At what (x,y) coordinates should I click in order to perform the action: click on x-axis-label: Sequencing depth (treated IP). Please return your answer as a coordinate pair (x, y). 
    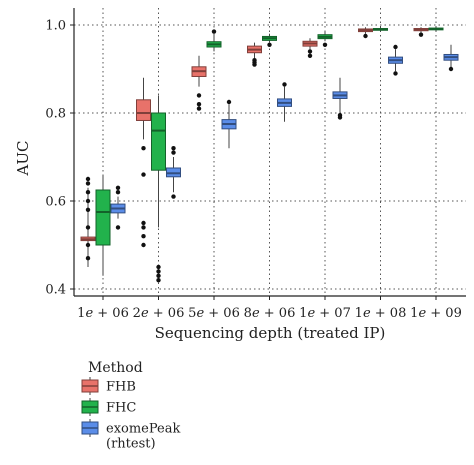
    Looking at the image, I should click on (270, 333).